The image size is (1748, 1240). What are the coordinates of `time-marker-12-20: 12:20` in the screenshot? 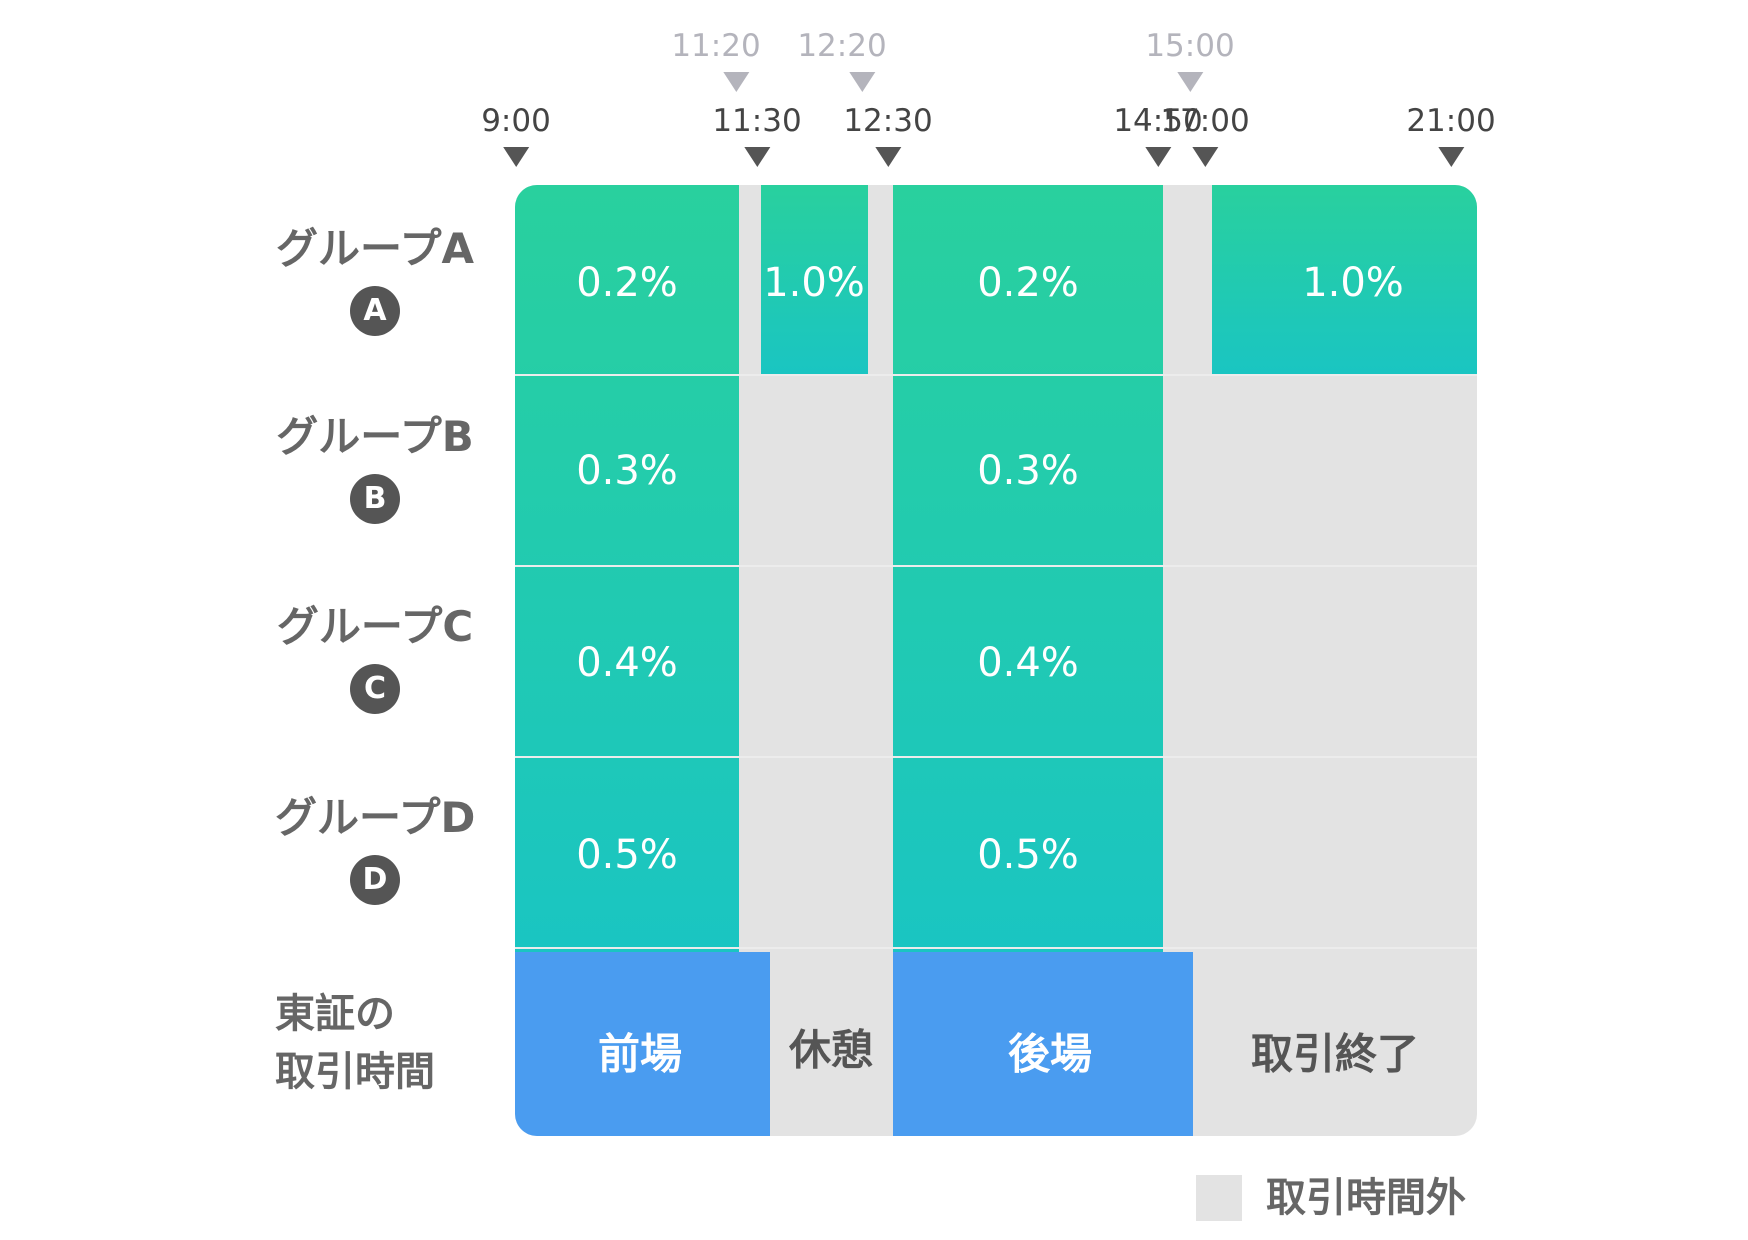 It's located at (842, 60).